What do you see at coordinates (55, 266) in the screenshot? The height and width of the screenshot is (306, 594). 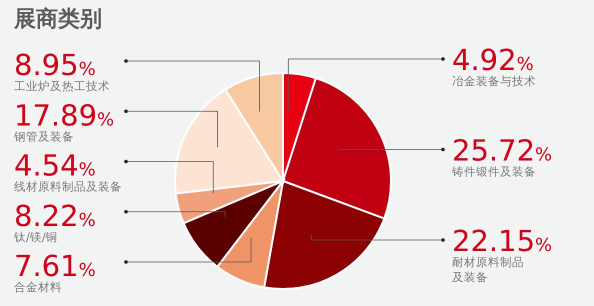 I see `data-label: 7.61%` at bounding box center [55, 266].